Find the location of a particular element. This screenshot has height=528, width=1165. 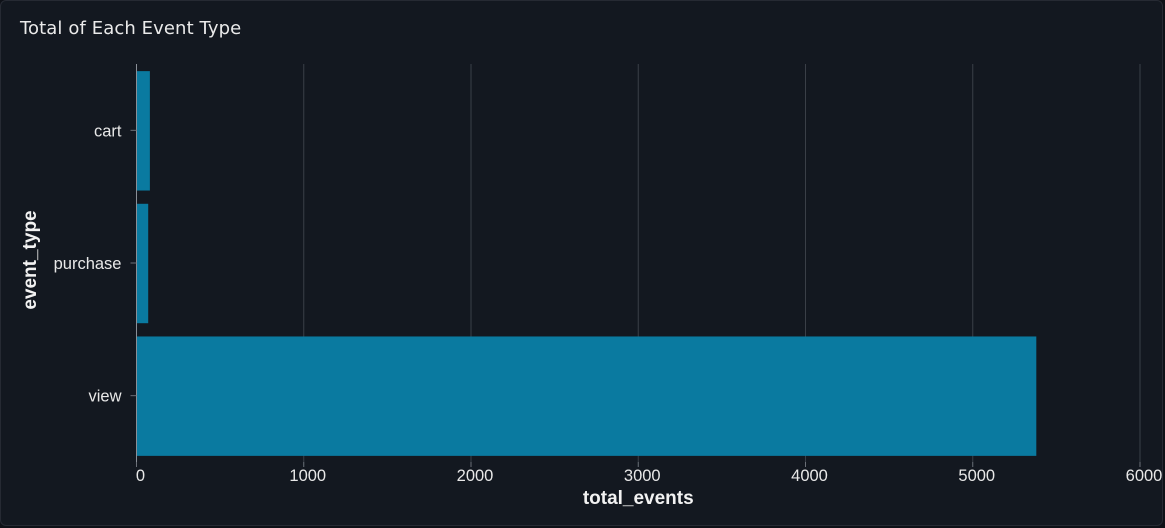

y-tick-label: view is located at coordinates (104, 397).